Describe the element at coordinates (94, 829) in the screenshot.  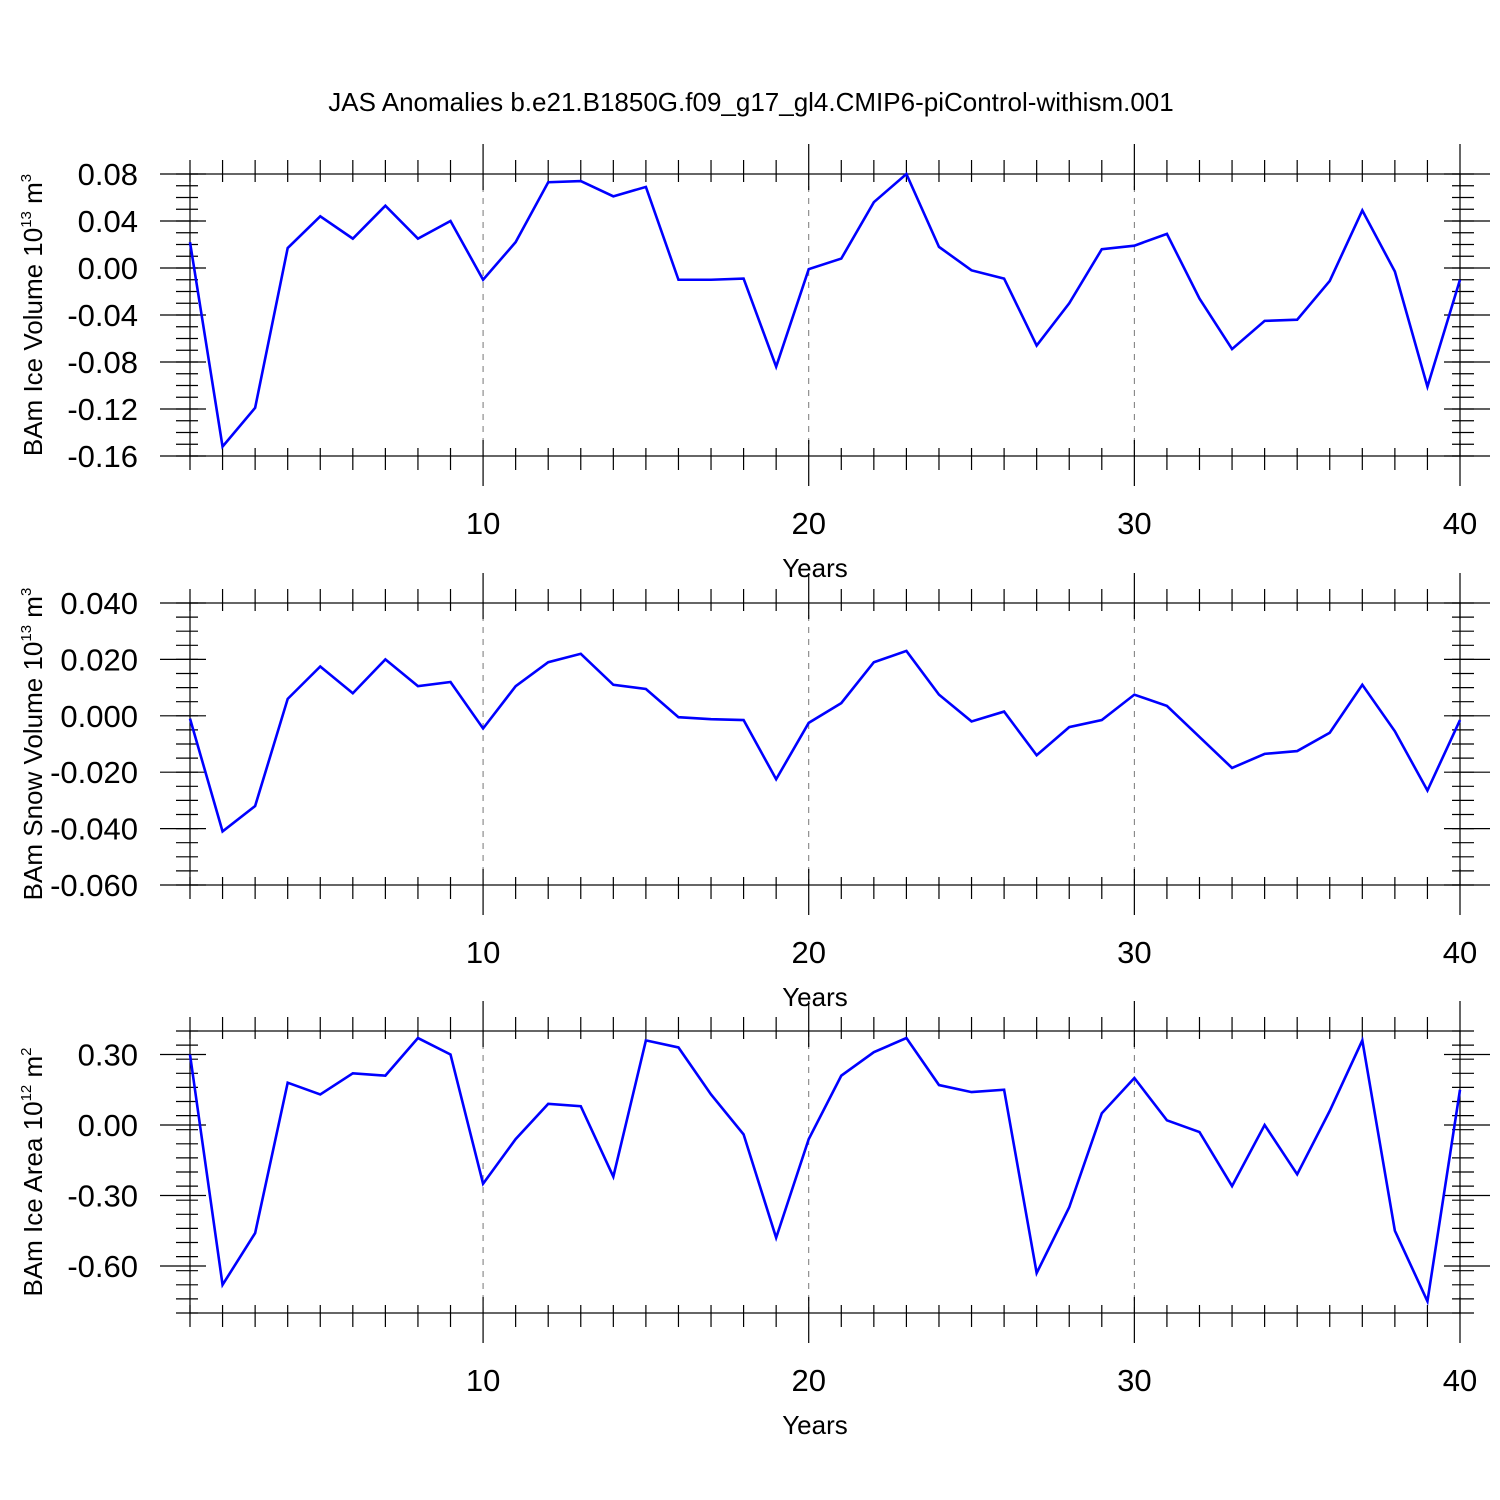
I see `y-tick-label: -0.040` at that location.